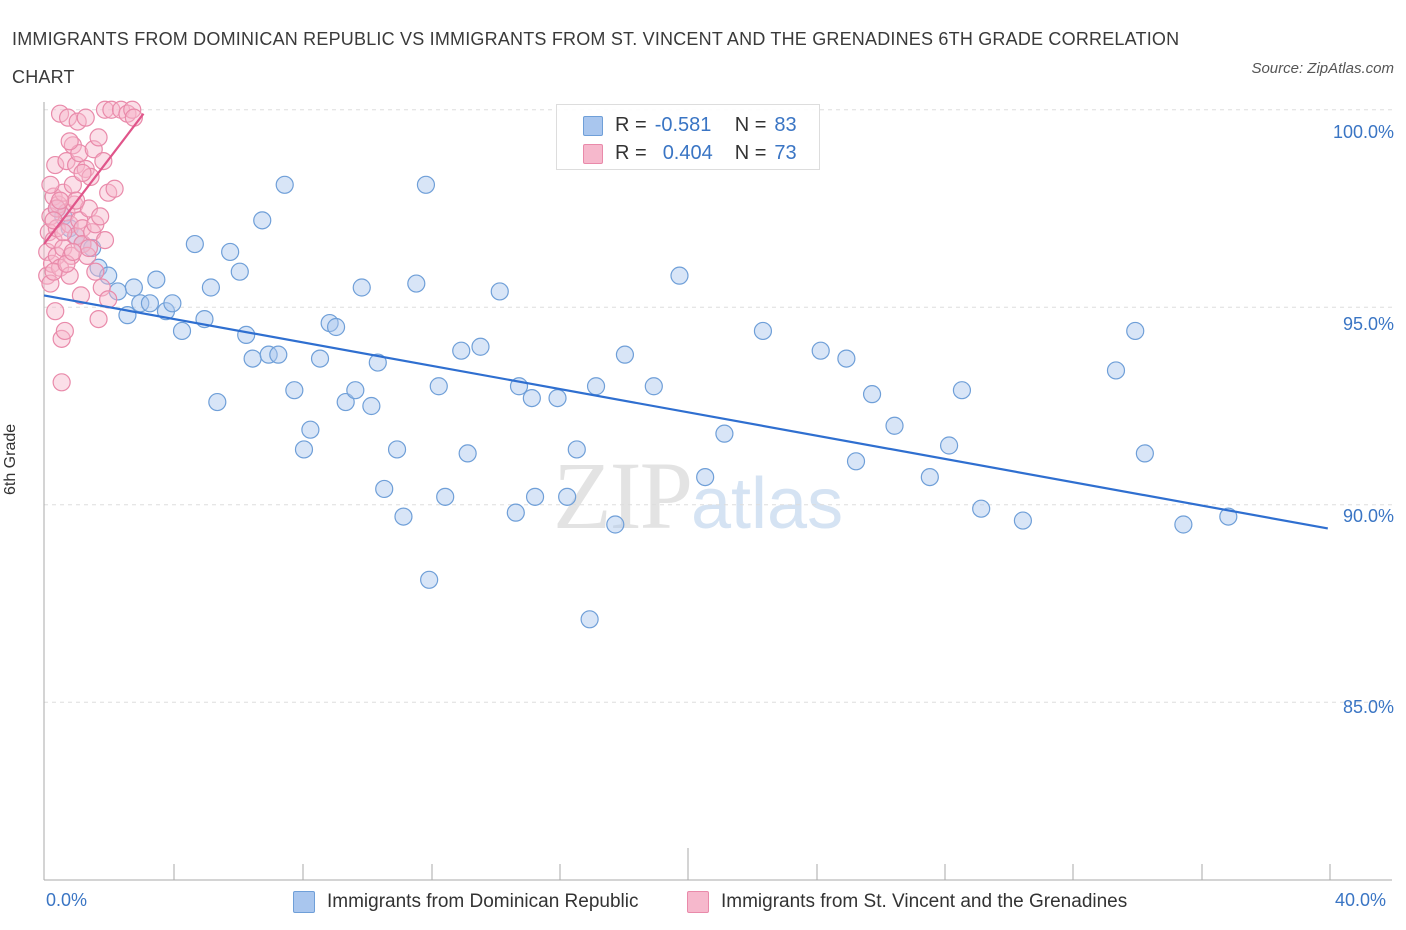 The width and height of the screenshot is (1406, 930). I want to click on stats-row-stvincent: R = 0.404 N = 73, so click(690, 153).